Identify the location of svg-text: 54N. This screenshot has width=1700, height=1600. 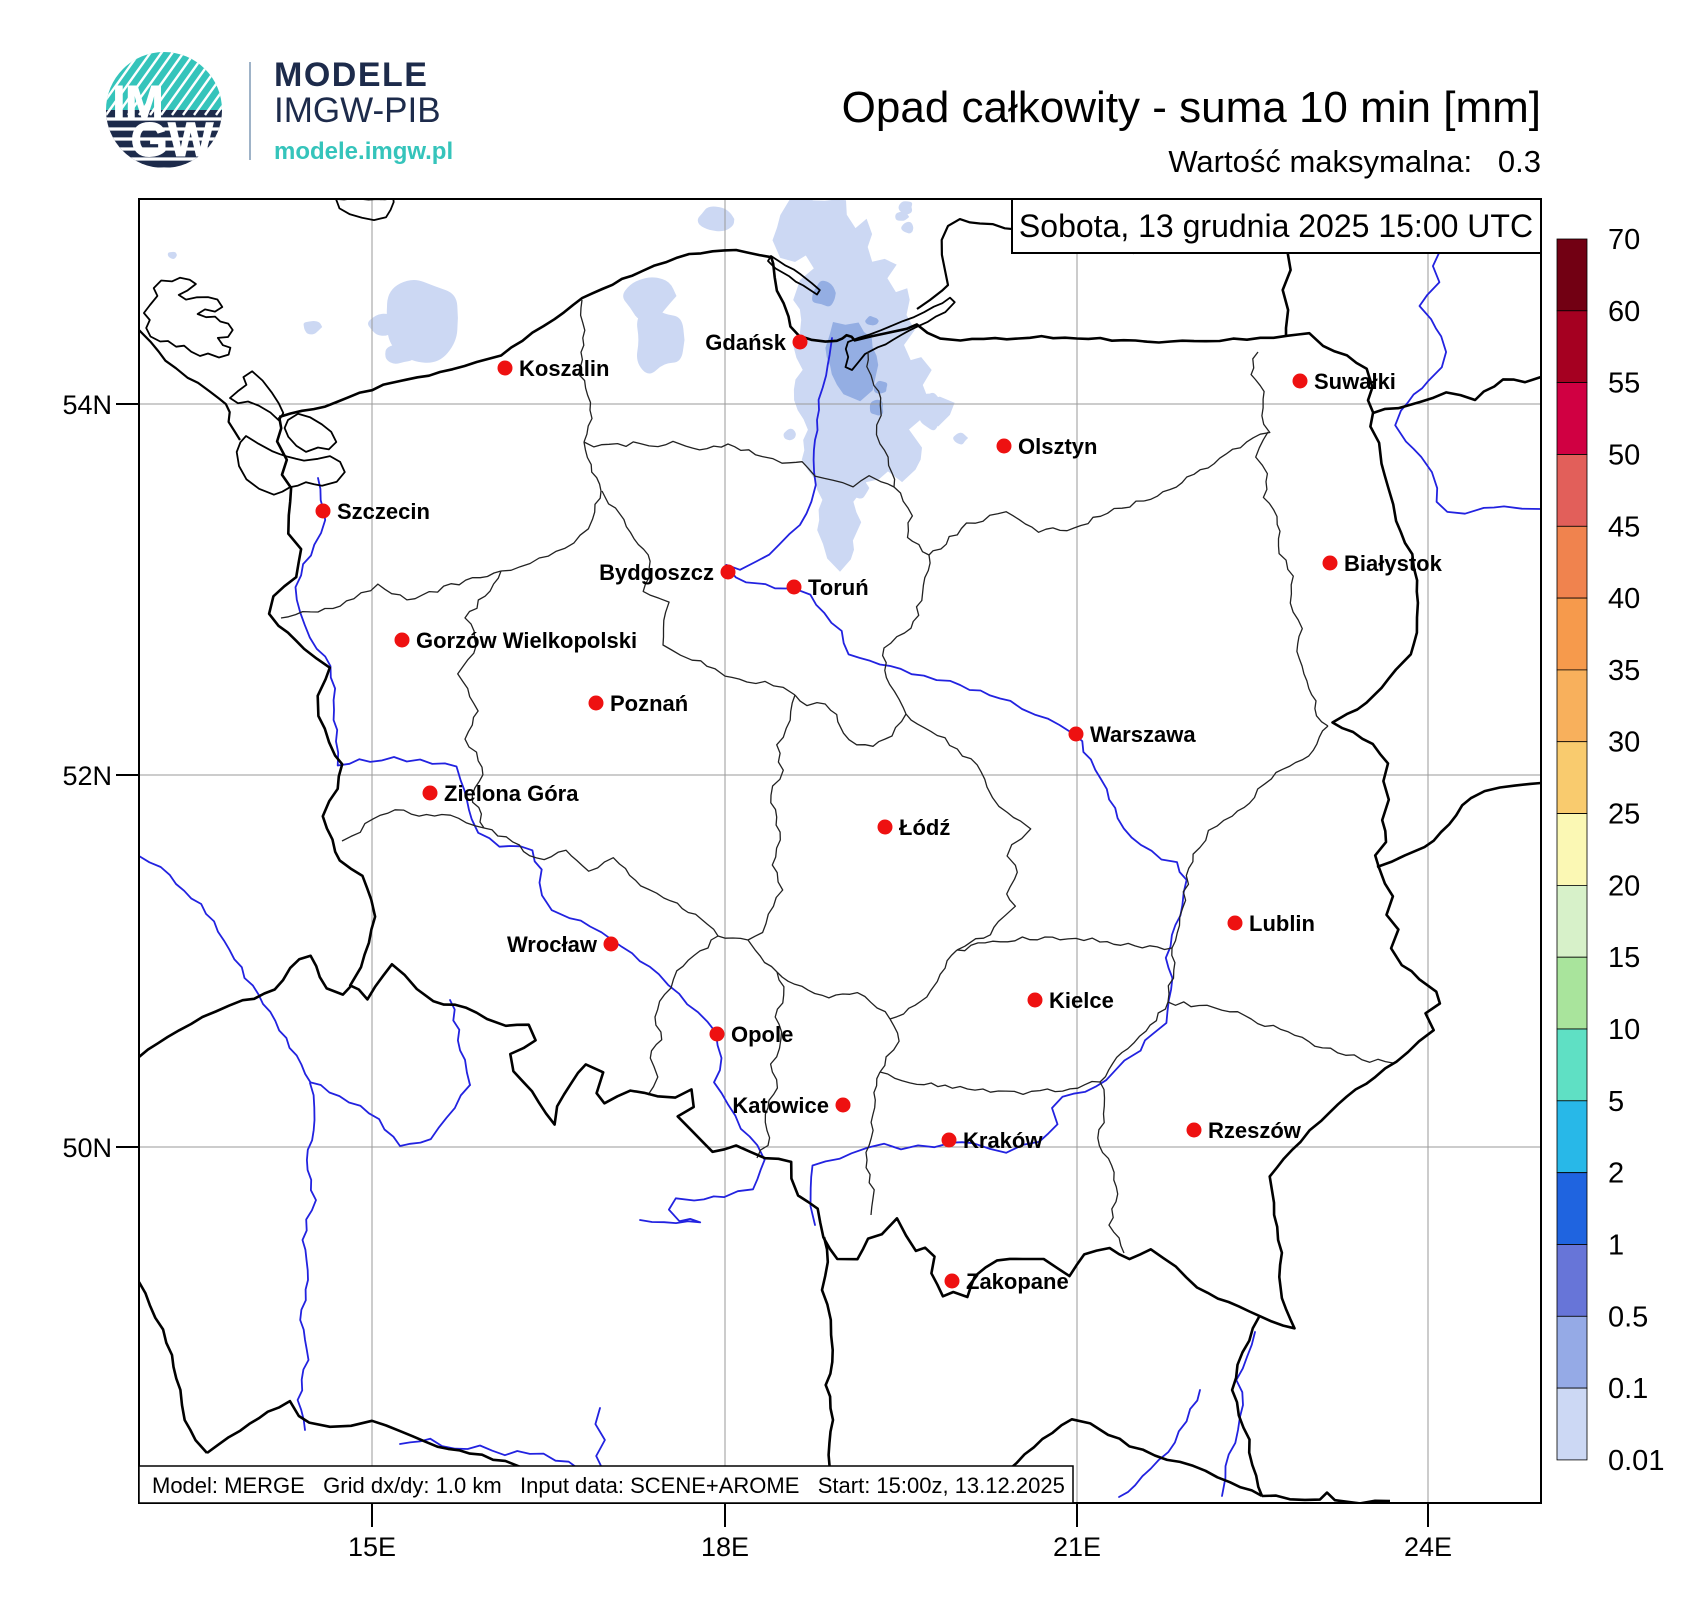
(87, 405).